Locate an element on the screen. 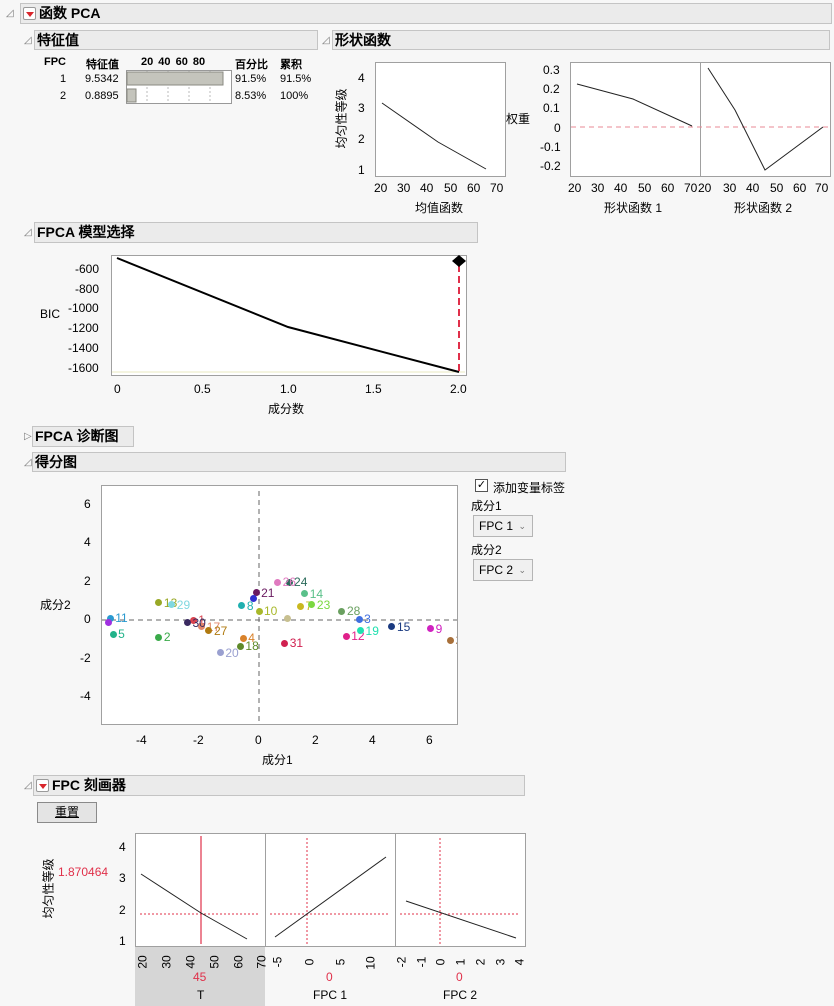 The image size is (834, 1006). shape-function-1-xlabel: 形状函数 1 is located at coordinates (633, 208).